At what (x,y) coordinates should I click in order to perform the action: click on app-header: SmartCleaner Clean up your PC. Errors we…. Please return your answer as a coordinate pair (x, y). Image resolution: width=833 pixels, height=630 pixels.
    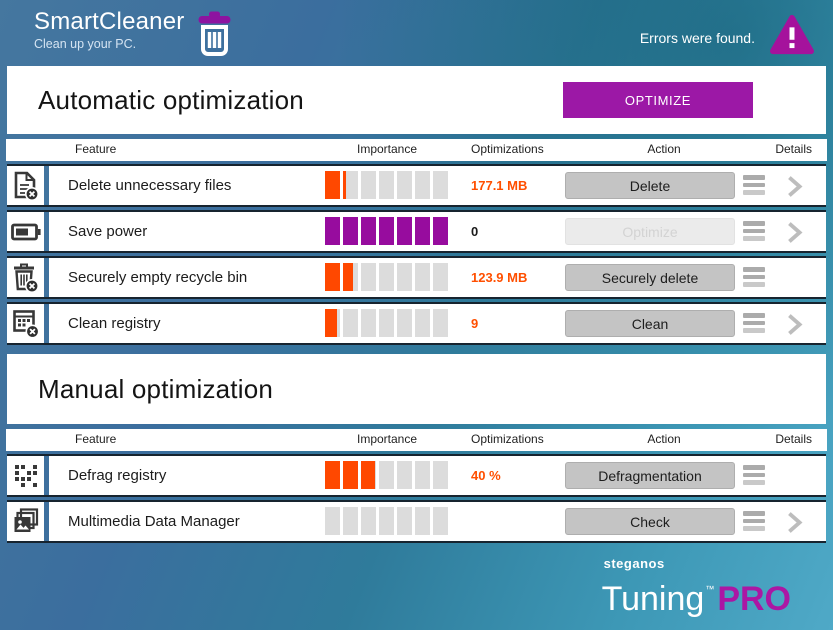
    Looking at the image, I should click on (416, 32).